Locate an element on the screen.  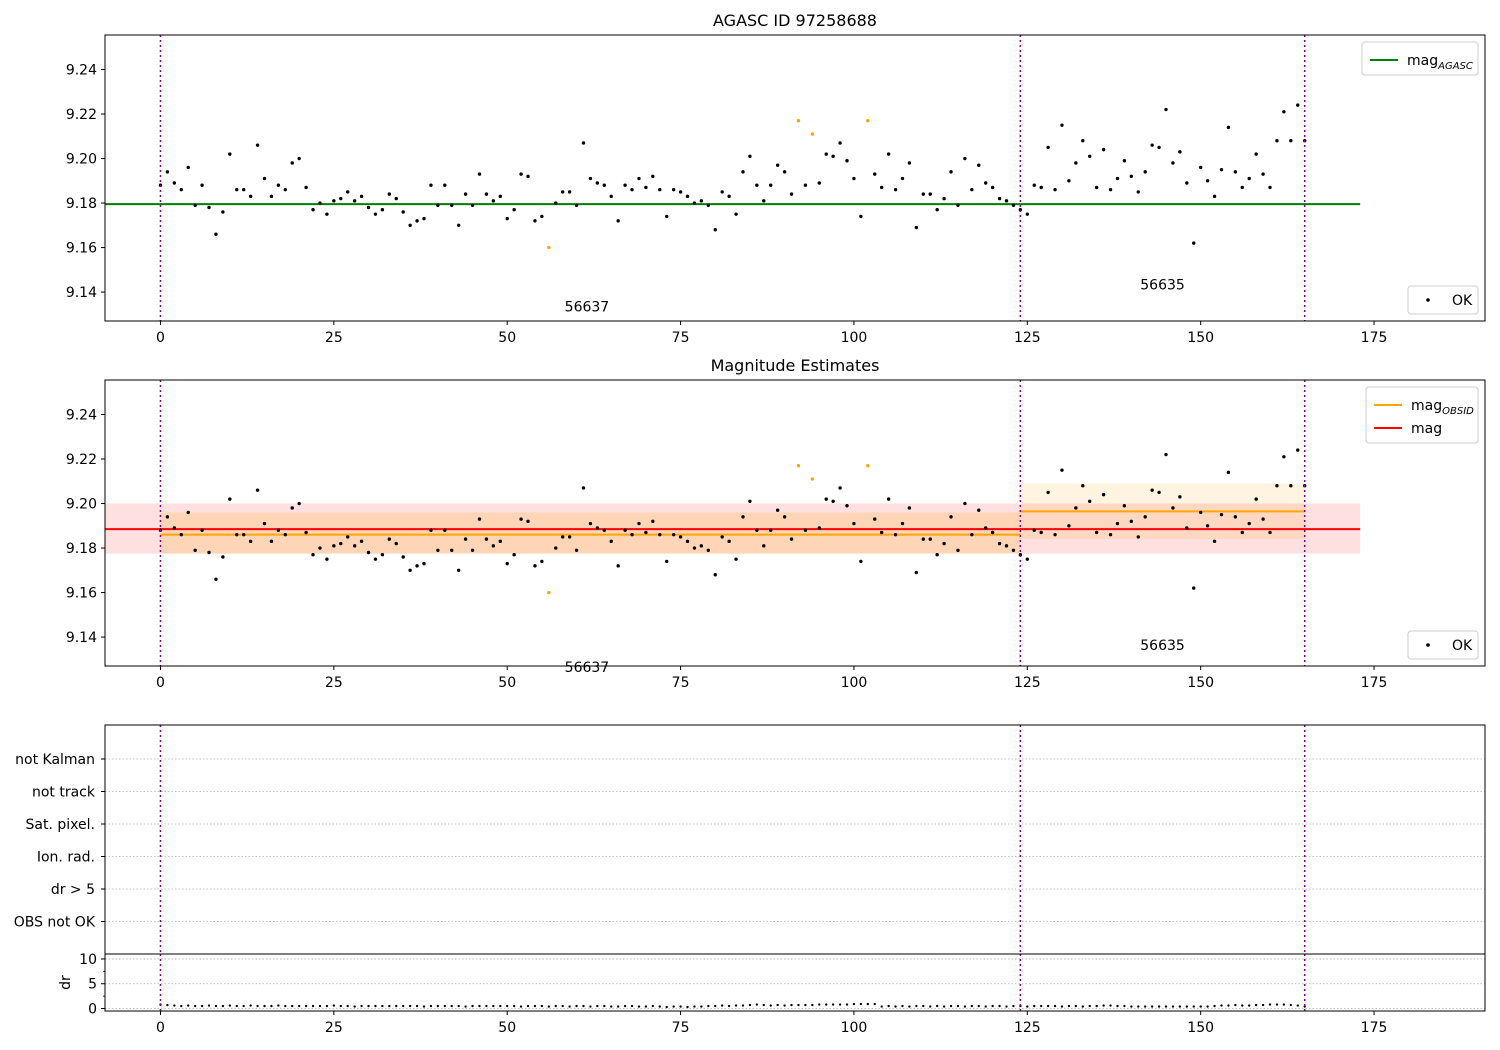
legend-label: OK is located at coordinates (1462, 646).